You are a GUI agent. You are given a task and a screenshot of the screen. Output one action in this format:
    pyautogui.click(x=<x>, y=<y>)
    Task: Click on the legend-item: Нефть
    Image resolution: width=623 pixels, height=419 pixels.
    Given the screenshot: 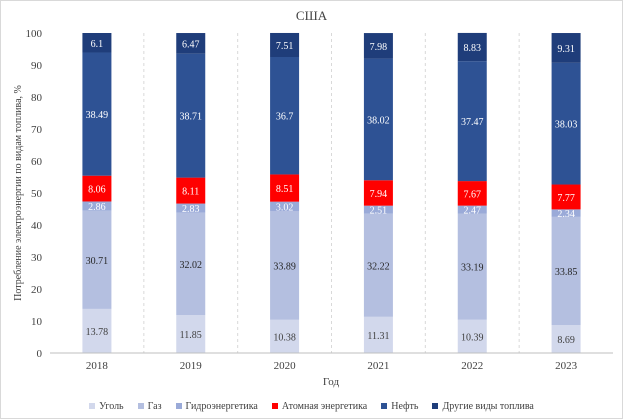 What is the action you would take?
    pyautogui.click(x=399, y=406)
    